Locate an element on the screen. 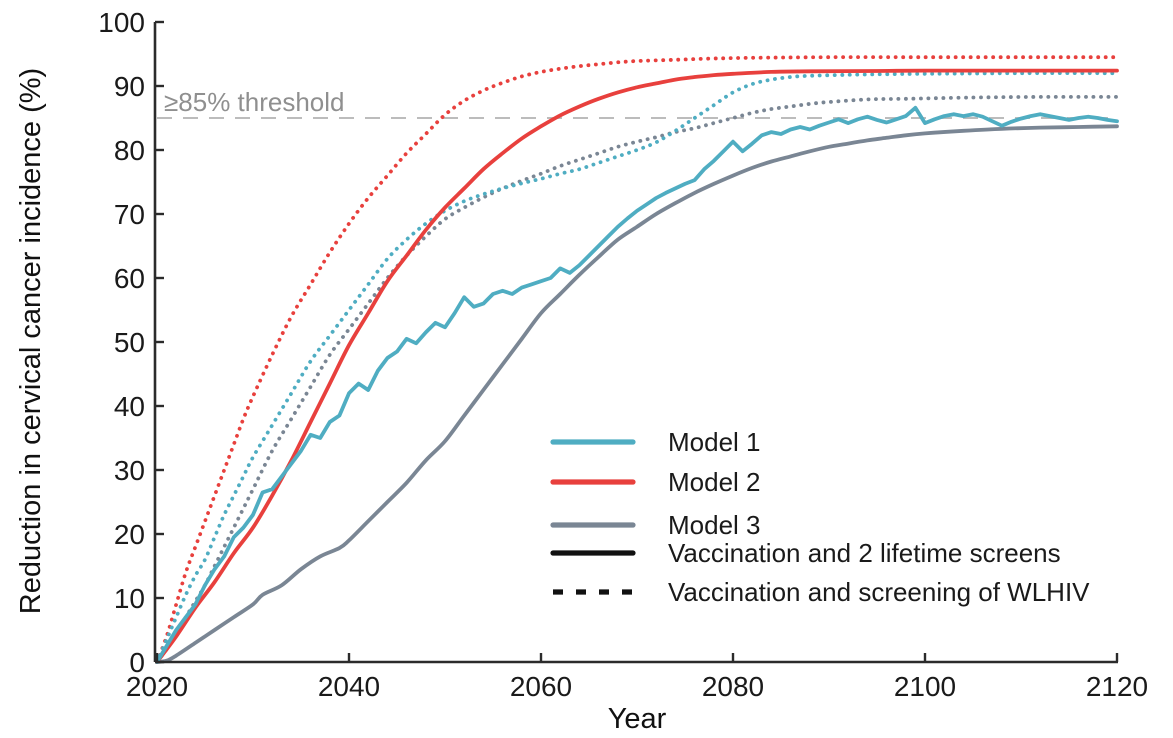  legend-label: Model 1 is located at coordinates (714, 442).